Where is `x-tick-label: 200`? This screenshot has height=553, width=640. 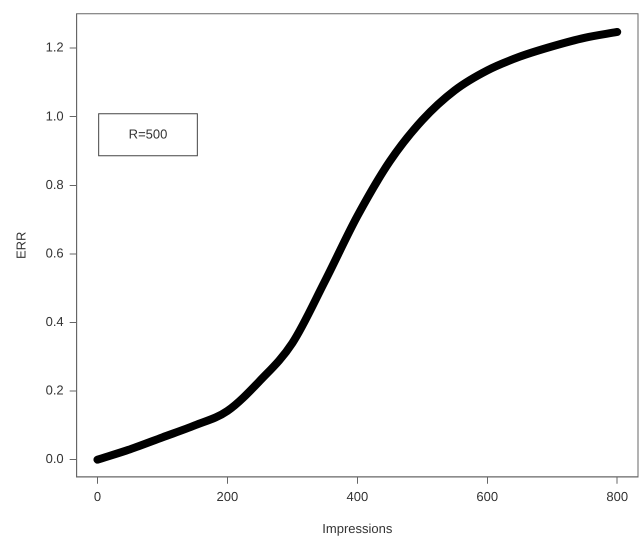 x-tick-label: 200 is located at coordinates (227, 496).